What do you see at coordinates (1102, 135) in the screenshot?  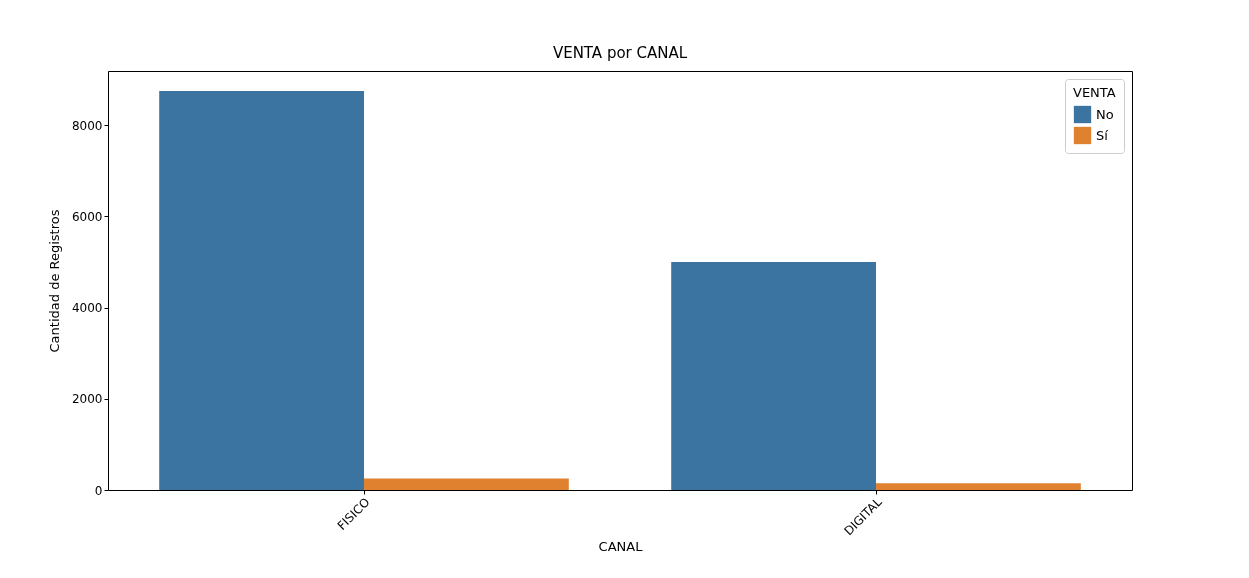 I see `legend-label: Sí` at bounding box center [1102, 135].